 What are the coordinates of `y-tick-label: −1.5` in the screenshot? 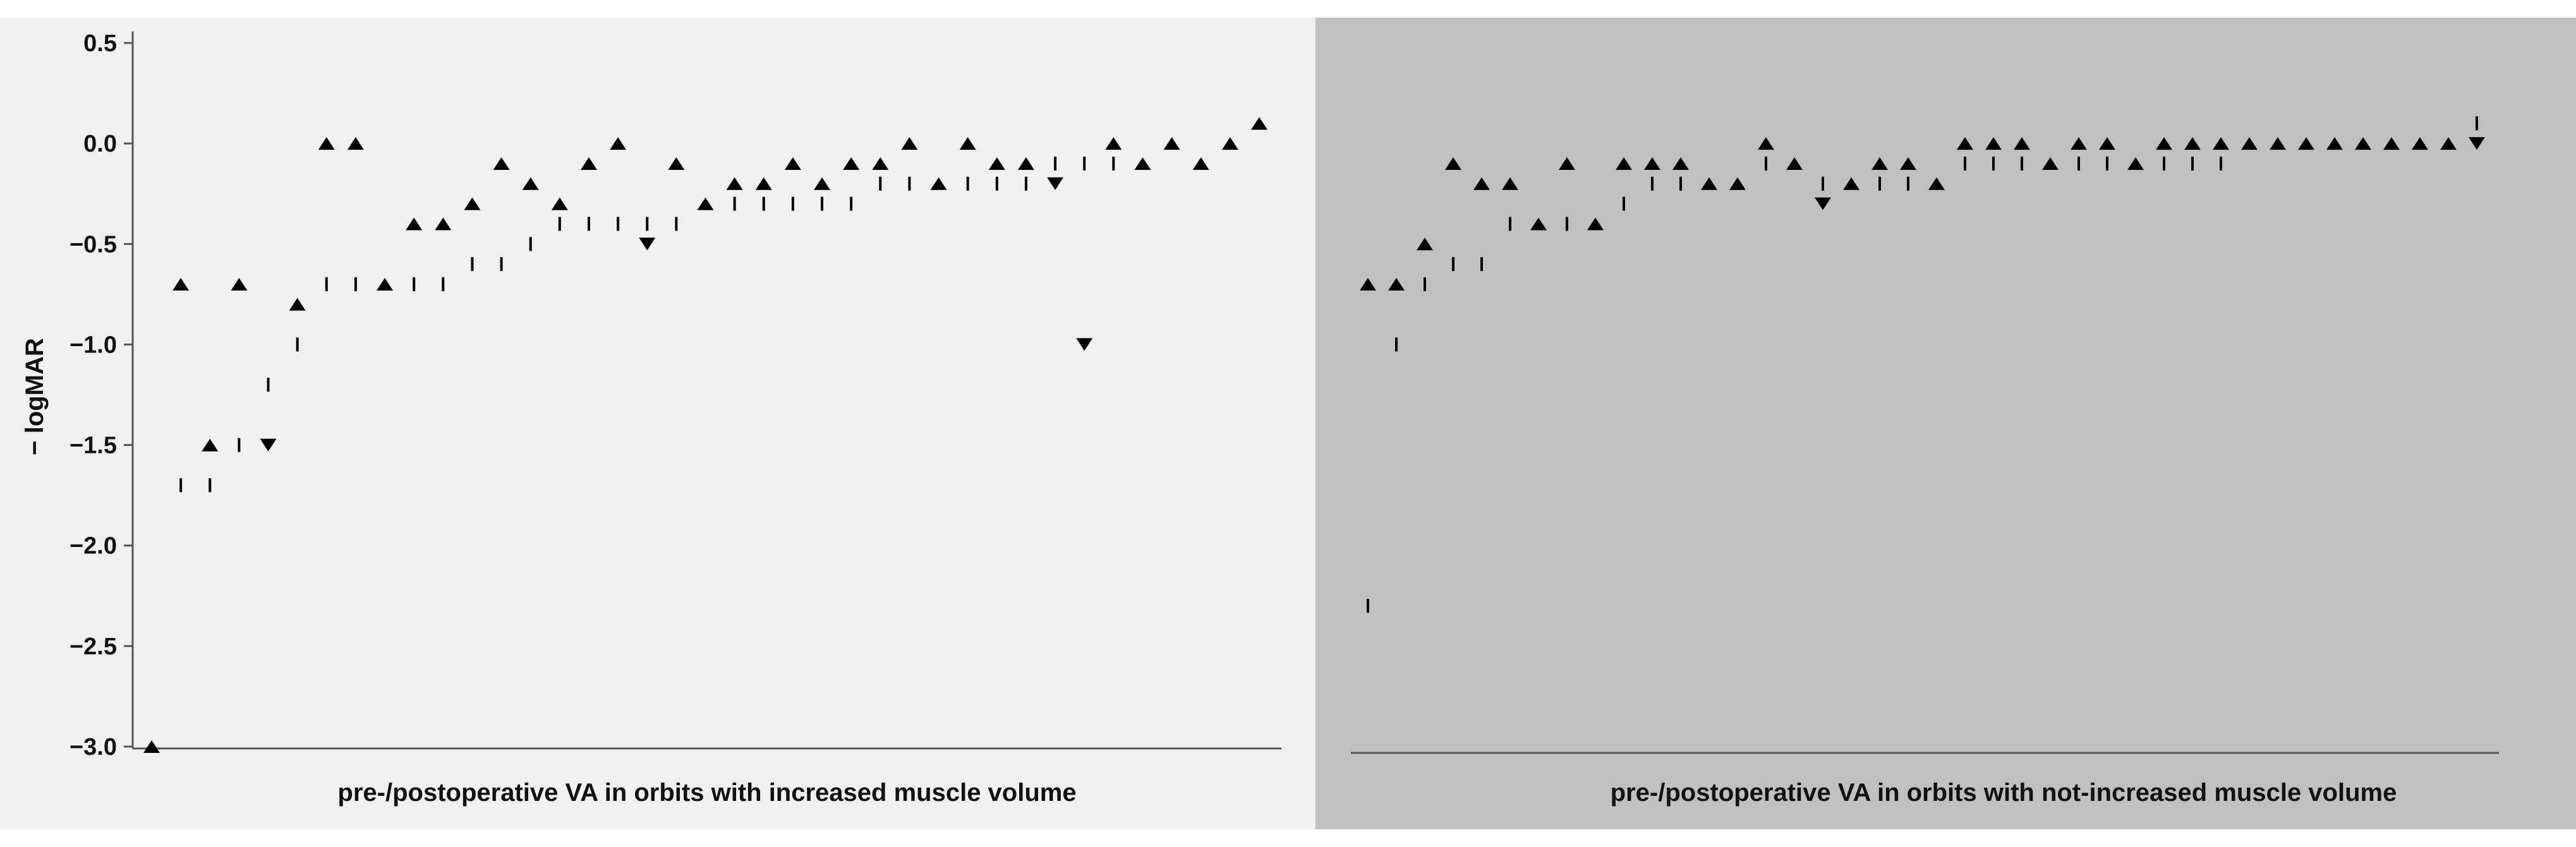 It's located at (93, 446).